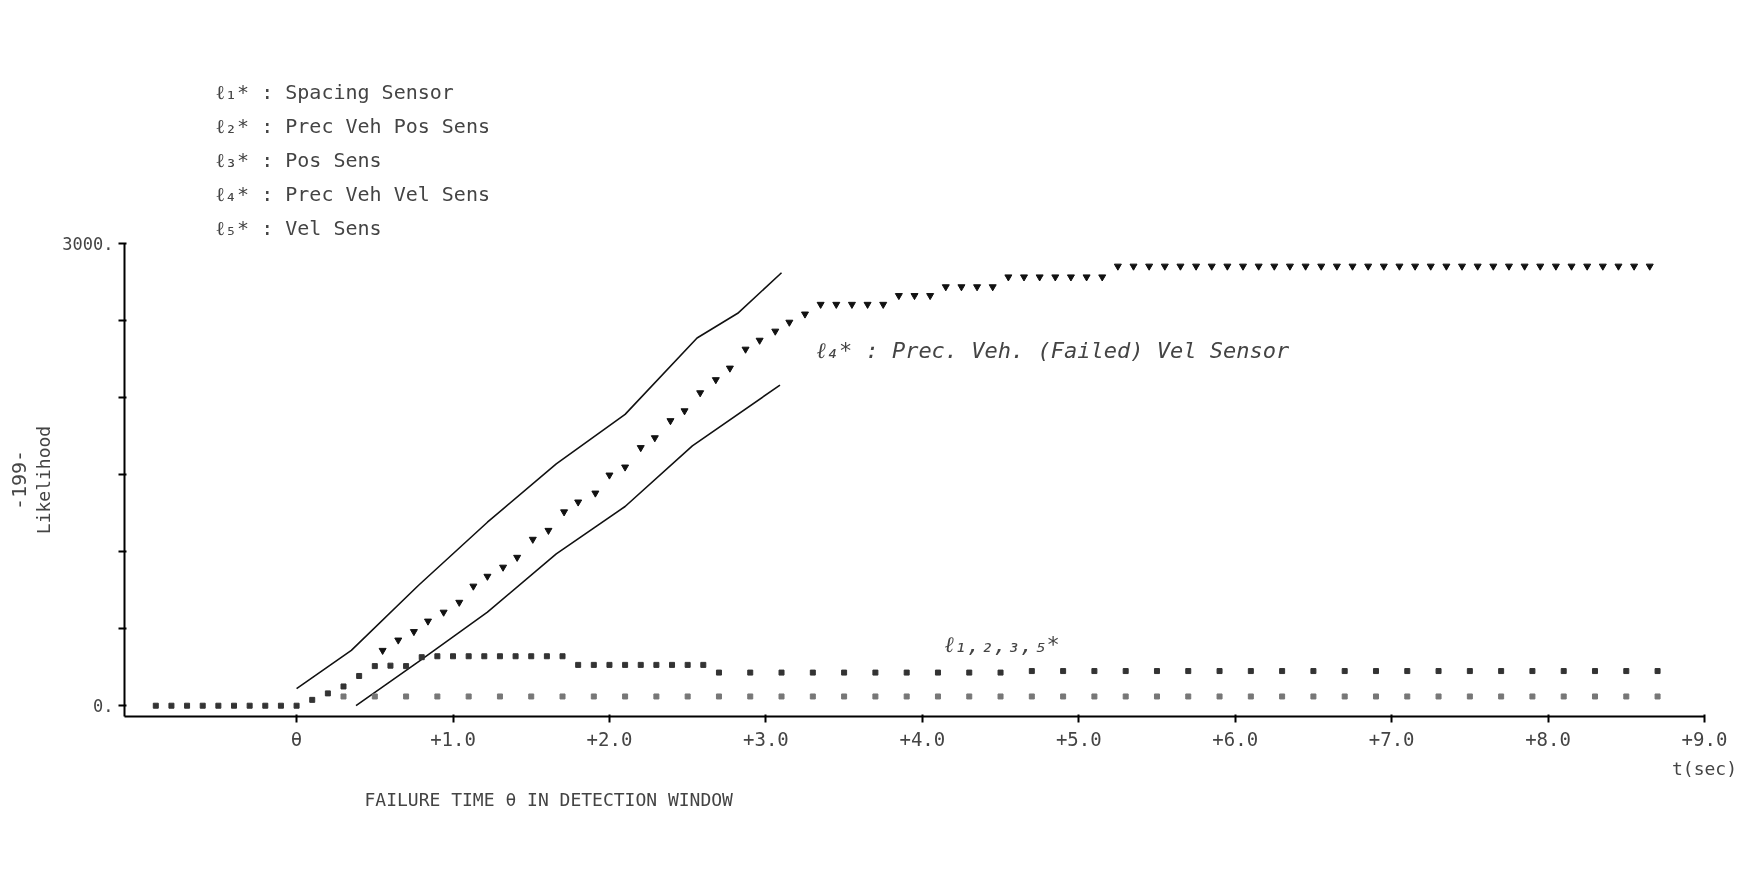  I want to click on y-tick-label: 3000., so click(88, 244).